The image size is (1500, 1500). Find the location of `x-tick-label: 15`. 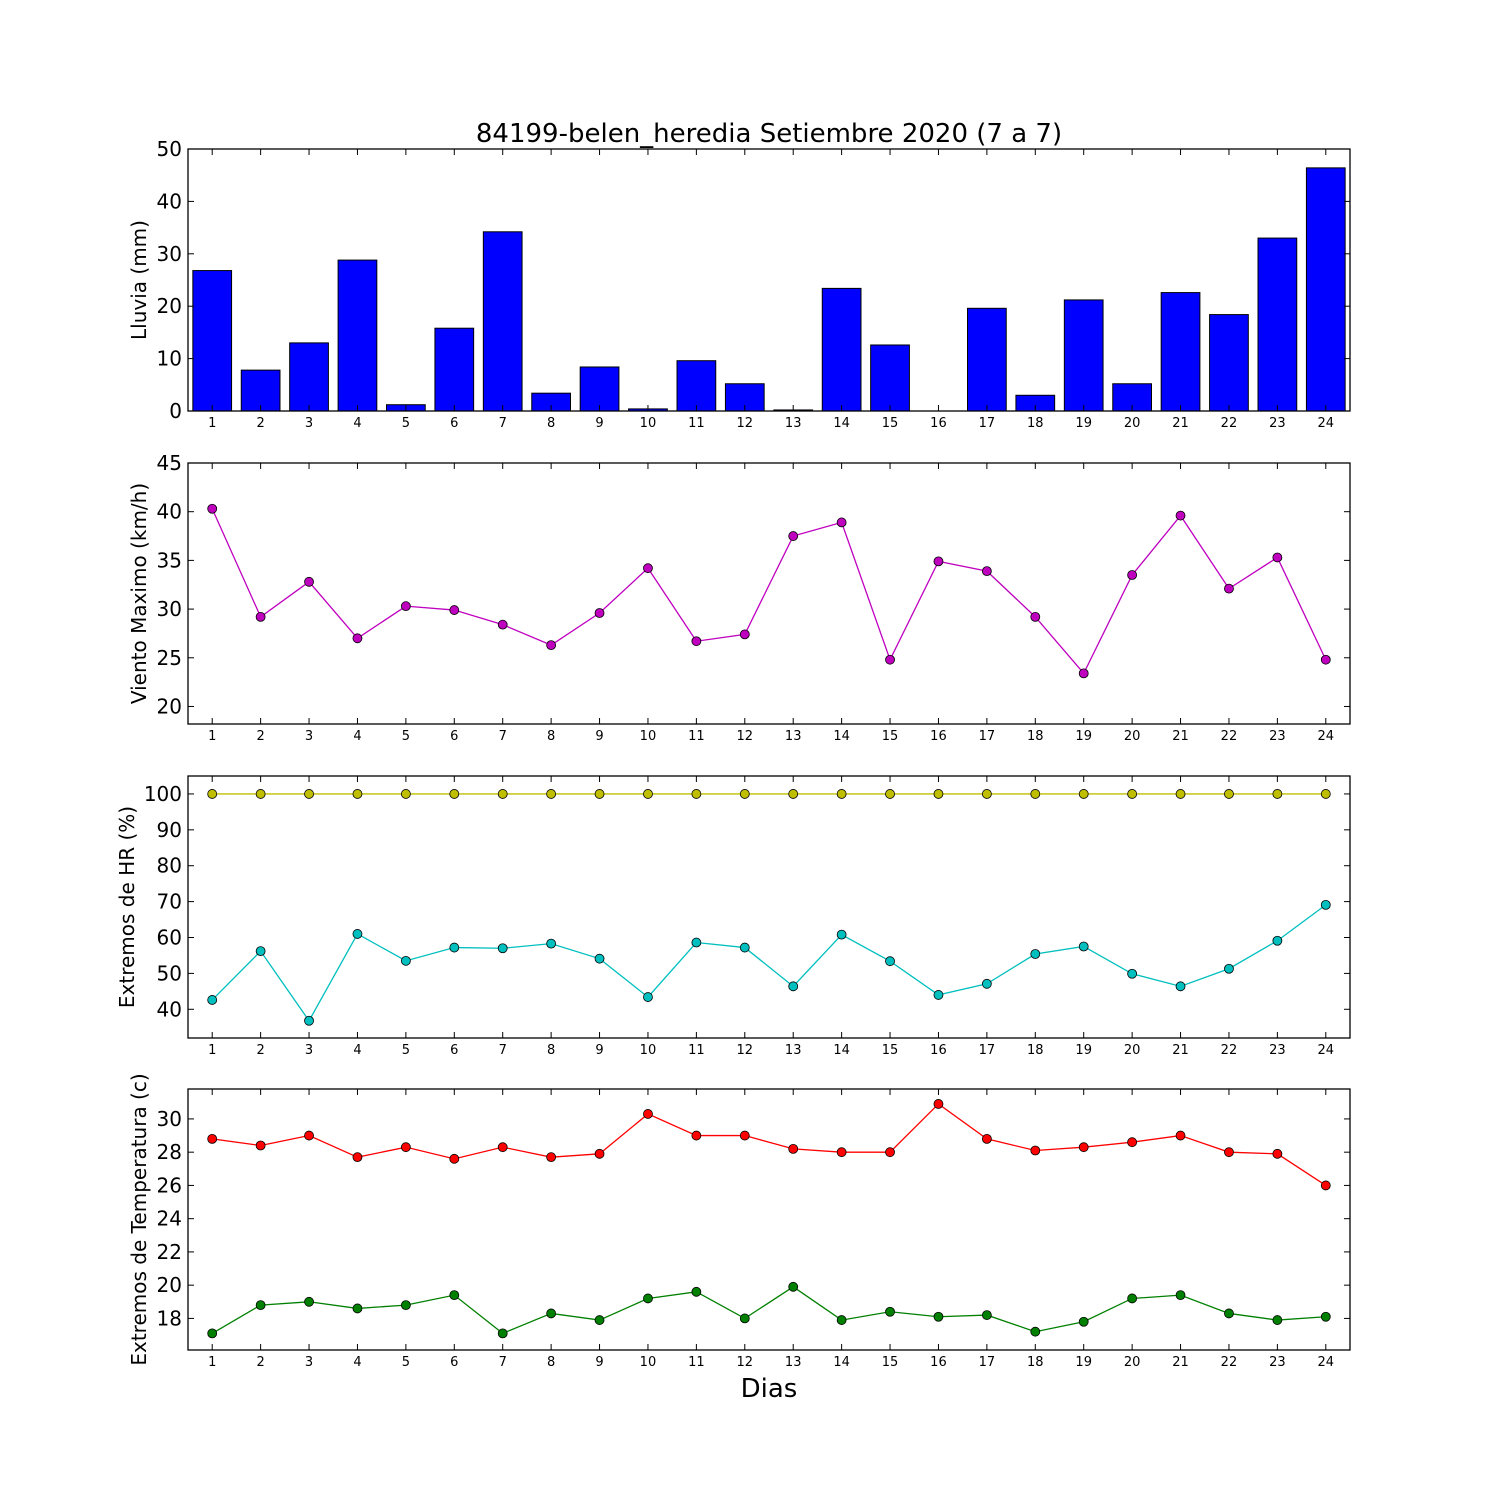

x-tick-label: 15 is located at coordinates (890, 736).